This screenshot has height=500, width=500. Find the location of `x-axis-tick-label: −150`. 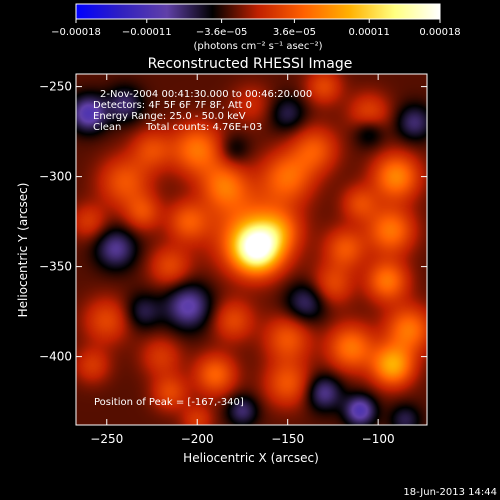

x-axis-tick-label: −150 is located at coordinates (287, 439).